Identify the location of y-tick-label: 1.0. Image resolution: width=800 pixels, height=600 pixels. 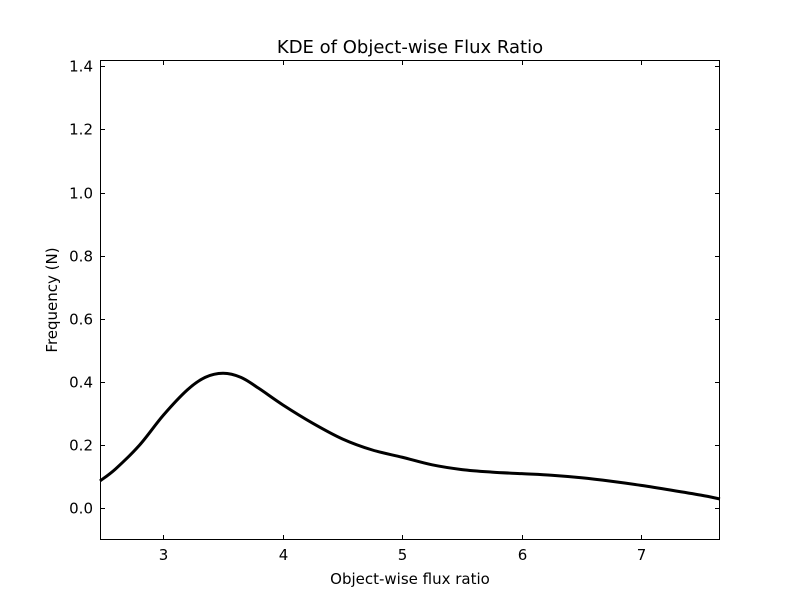
(81, 194).